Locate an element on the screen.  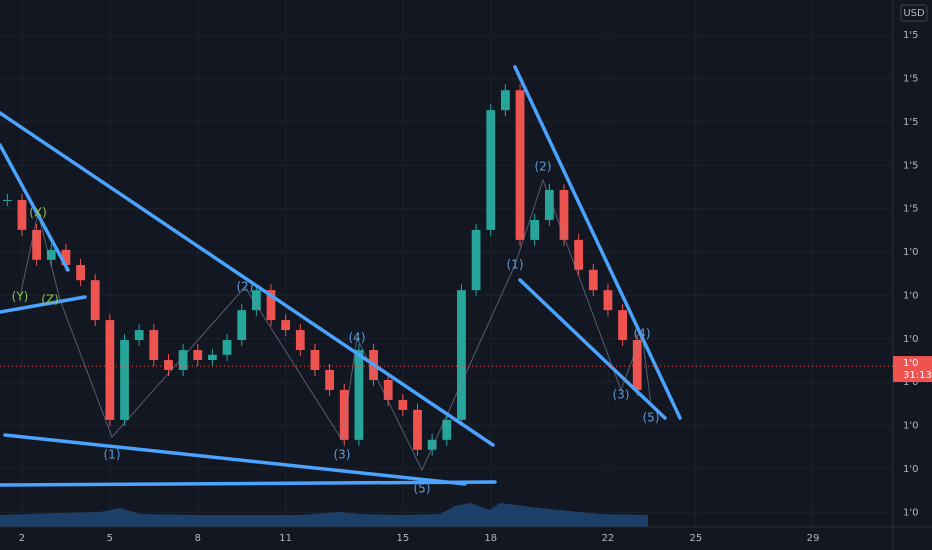
countdown: 31:13 is located at coordinates (917, 375).